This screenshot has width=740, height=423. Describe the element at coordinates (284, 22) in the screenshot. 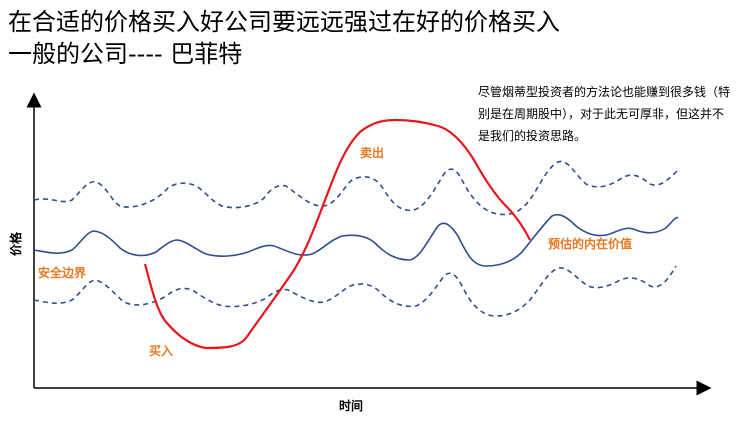

I see `title-line-1: 在合适的价格买入好公司要远远强过在好的价格买入` at that location.